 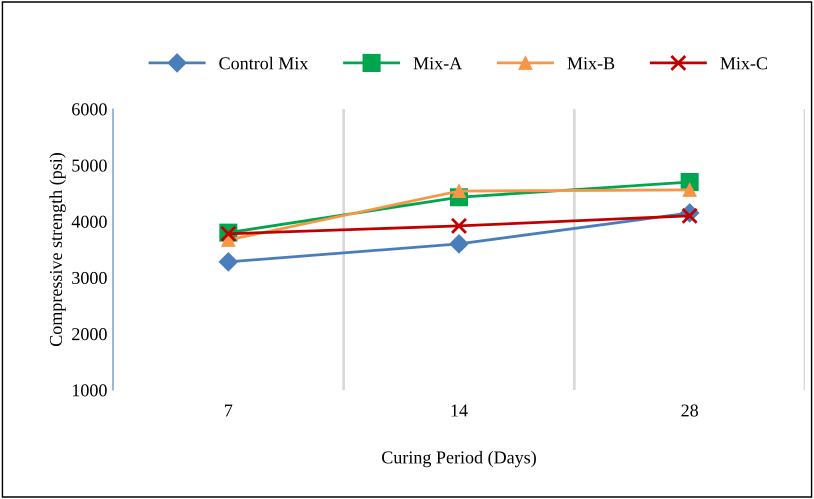 What do you see at coordinates (591, 63) in the screenshot?
I see `legend-label: Mix-B` at bounding box center [591, 63].